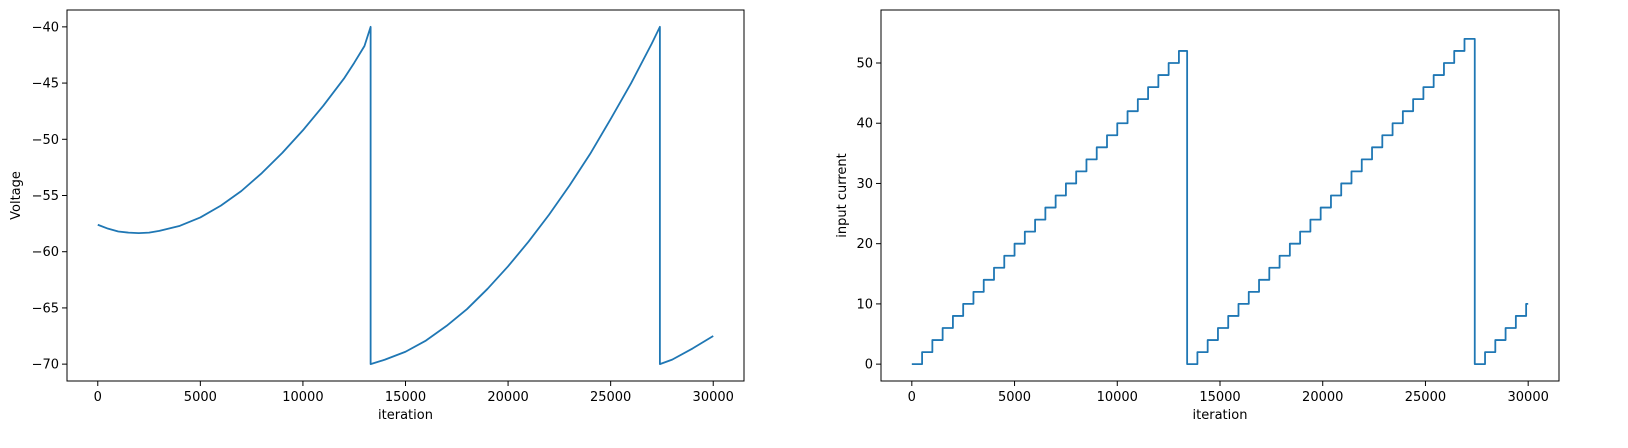 This screenshot has width=1628, height=448. What do you see at coordinates (16, 195) in the screenshot?
I see `y-axis-label: Voltage` at bounding box center [16, 195].